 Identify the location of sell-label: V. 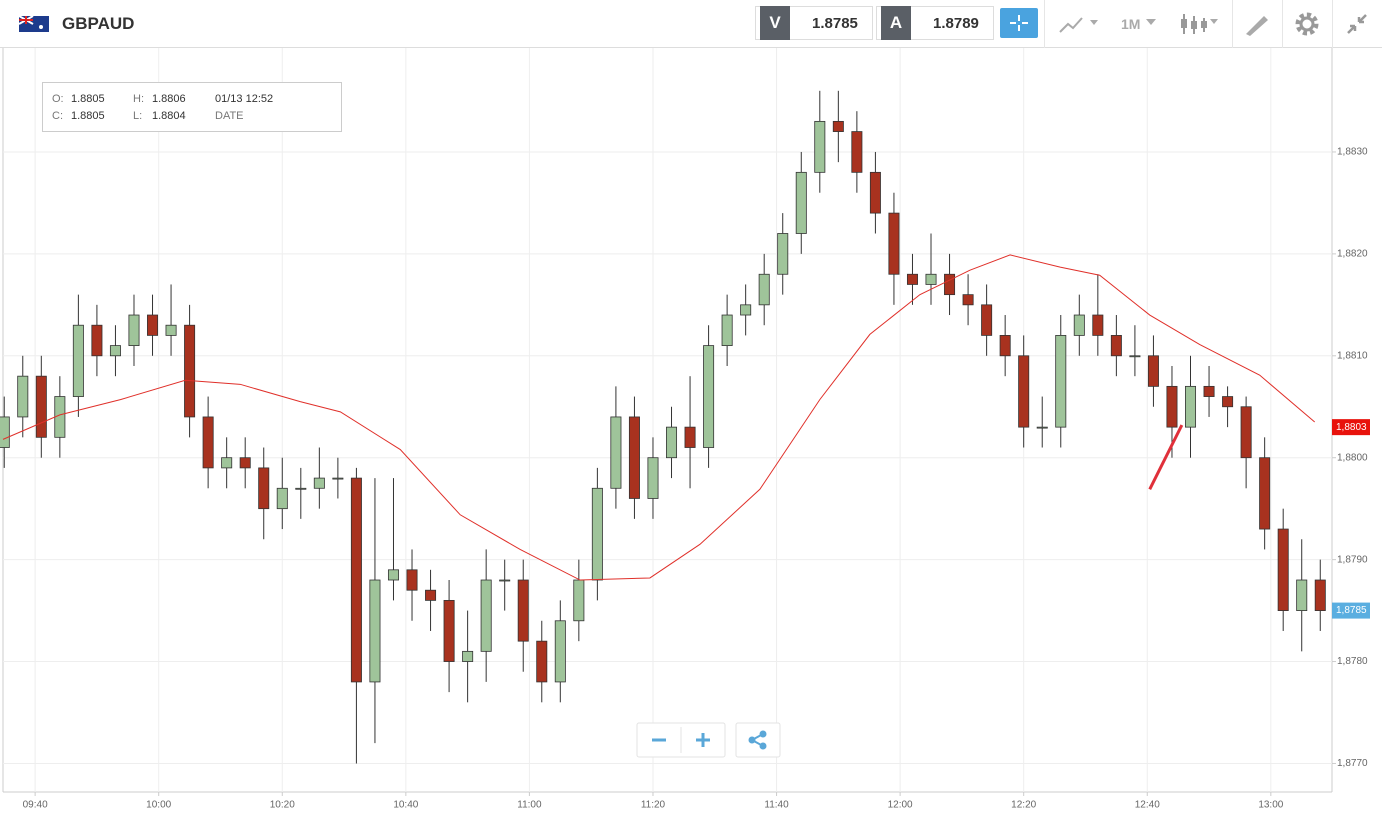
(775, 23).